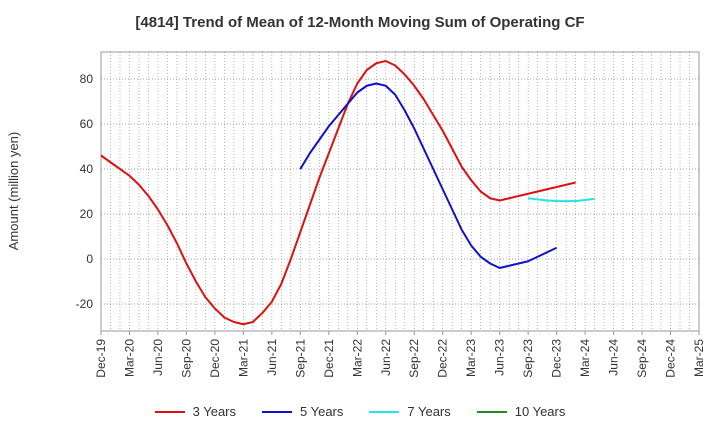  Describe the element at coordinates (300, 358) in the screenshot. I see `x-tick-label: Sep-21` at that location.